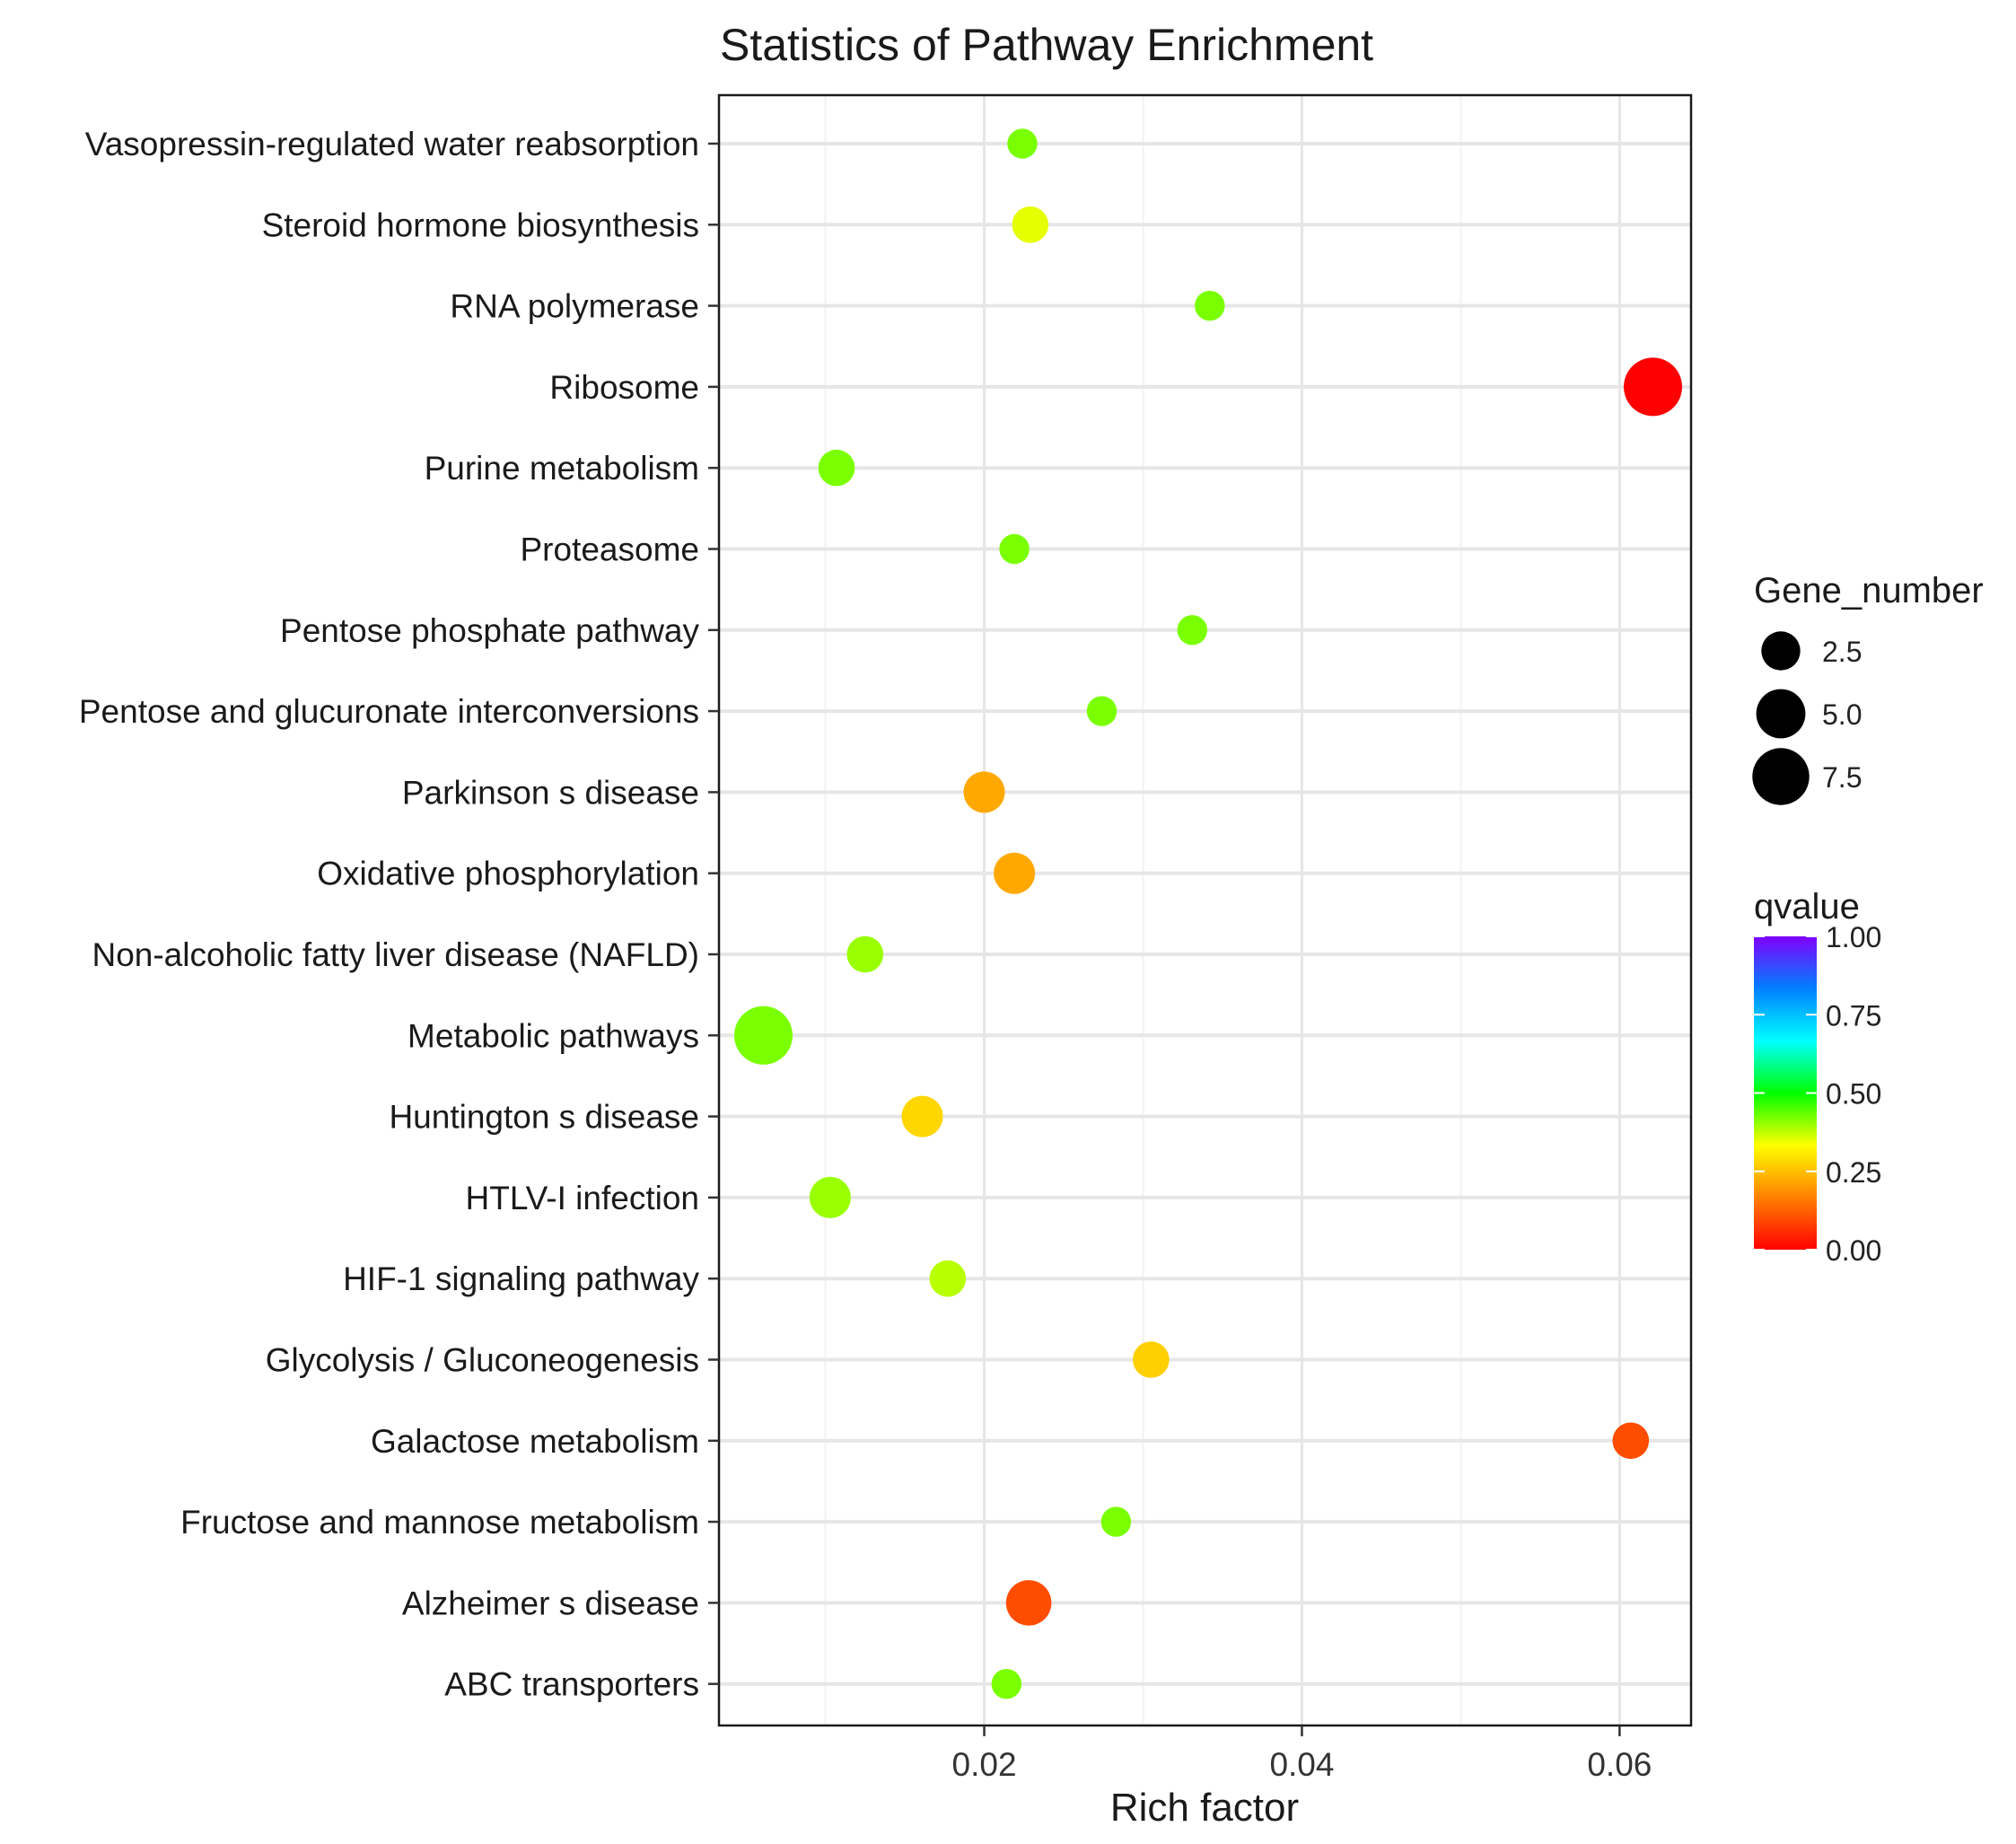  Describe the element at coordinates (1842, 777) in the screenshot. I see `size-legend-label: 7.5` at that location.